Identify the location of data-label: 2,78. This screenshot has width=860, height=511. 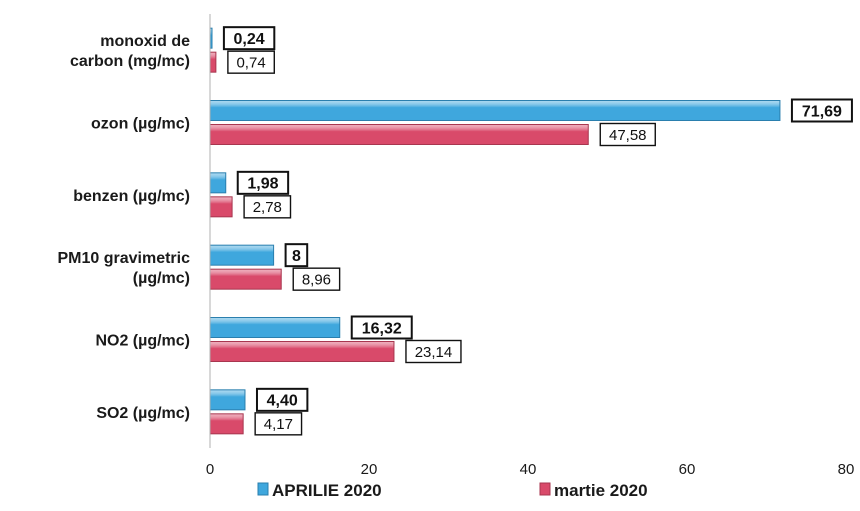
(267, 207).